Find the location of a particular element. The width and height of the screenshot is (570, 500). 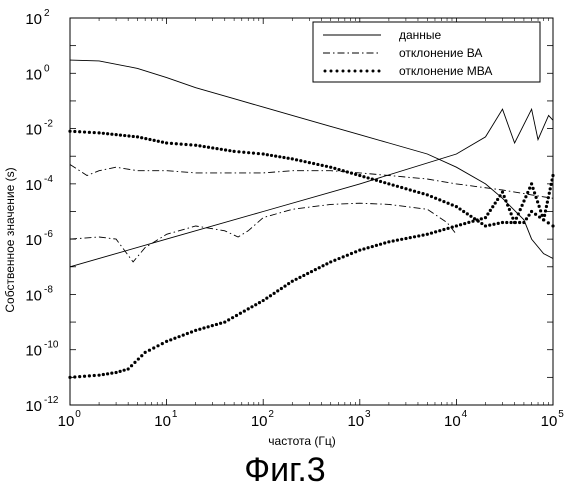

x-tick-exponent: 5 is located at coordinates (561, 414).